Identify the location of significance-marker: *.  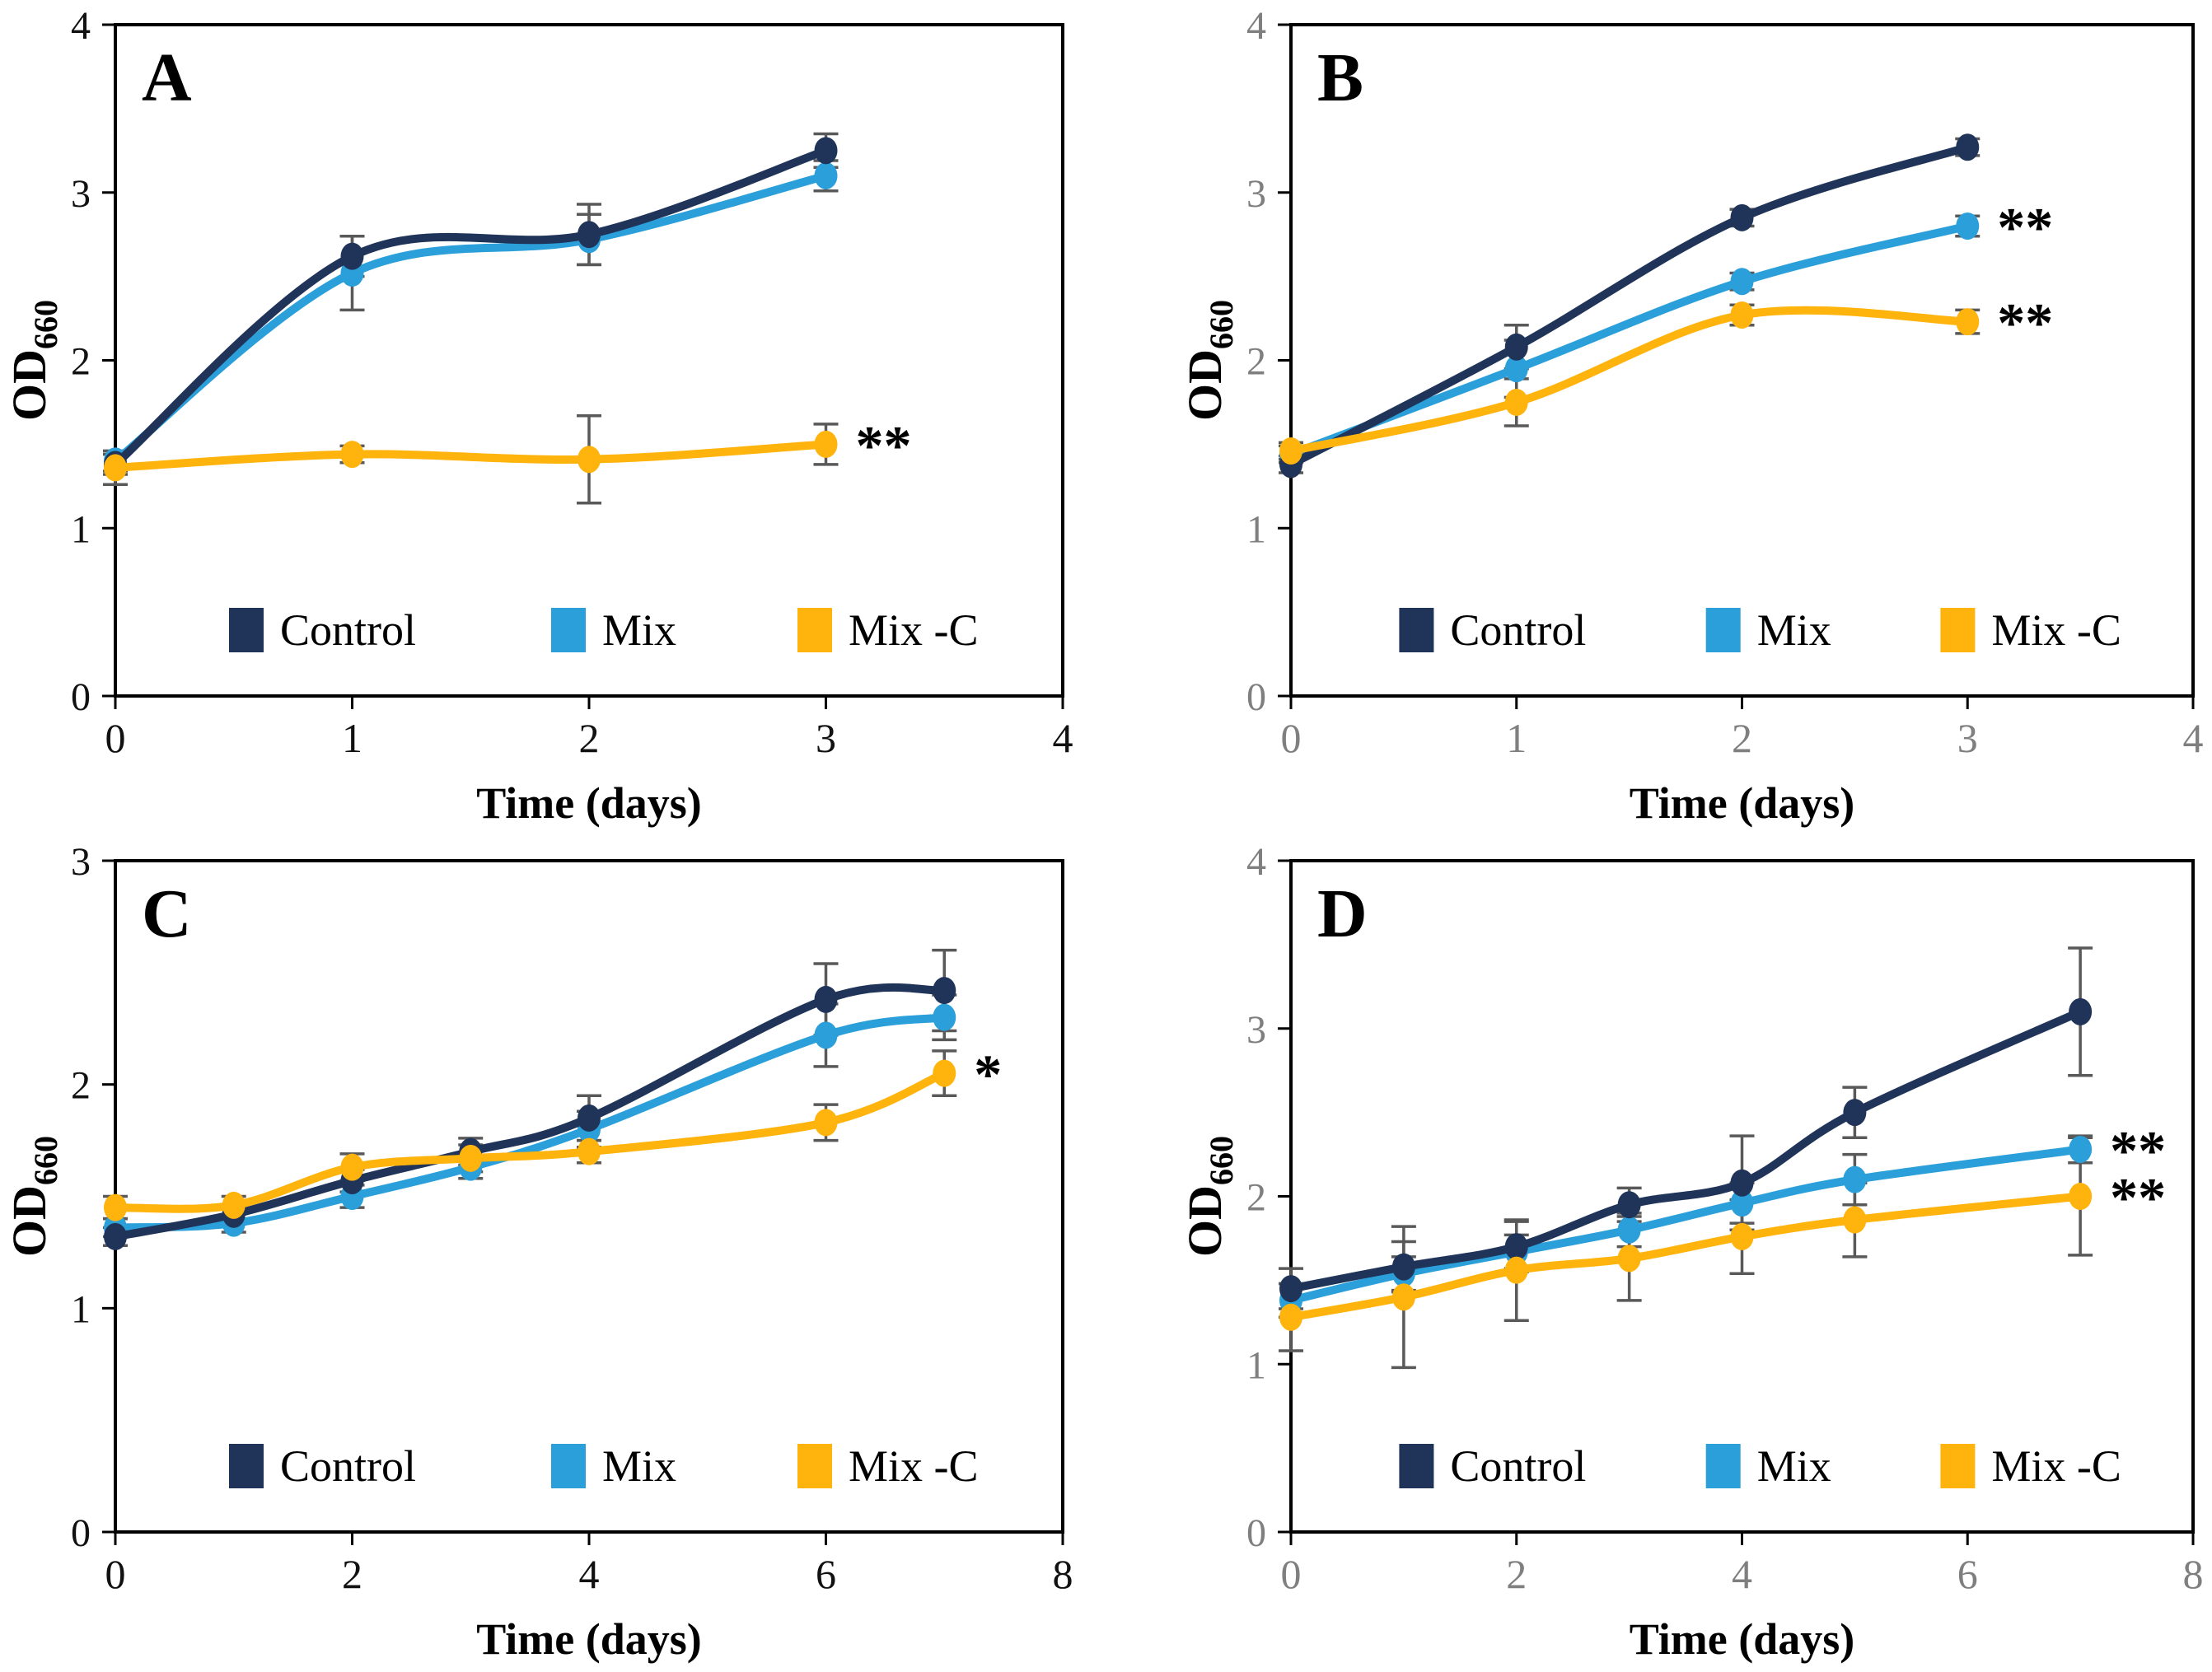
(988, 1074).